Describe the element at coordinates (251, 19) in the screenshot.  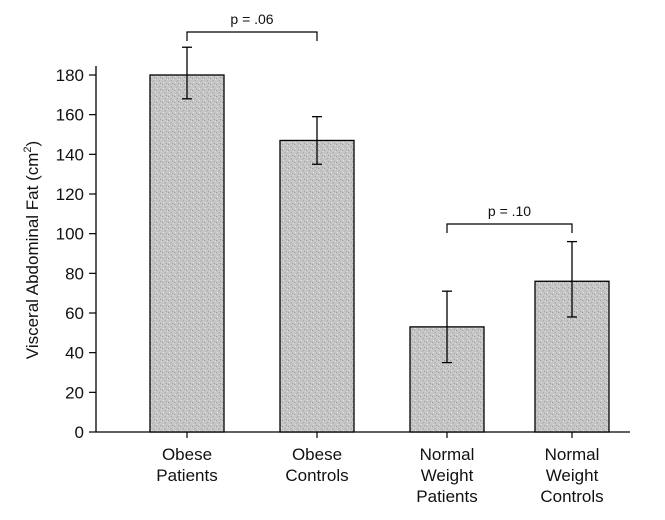
I see `significance-label: p = .06` at that location.